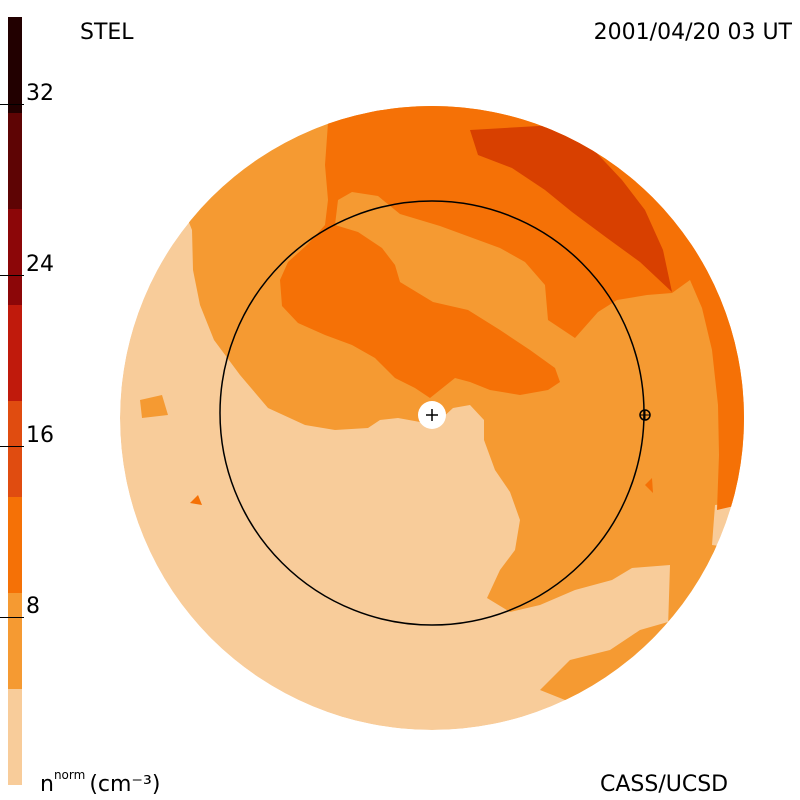 The height and width of the screenshot is (800, 800). I want to click on units-base: n, so click(47, 784).